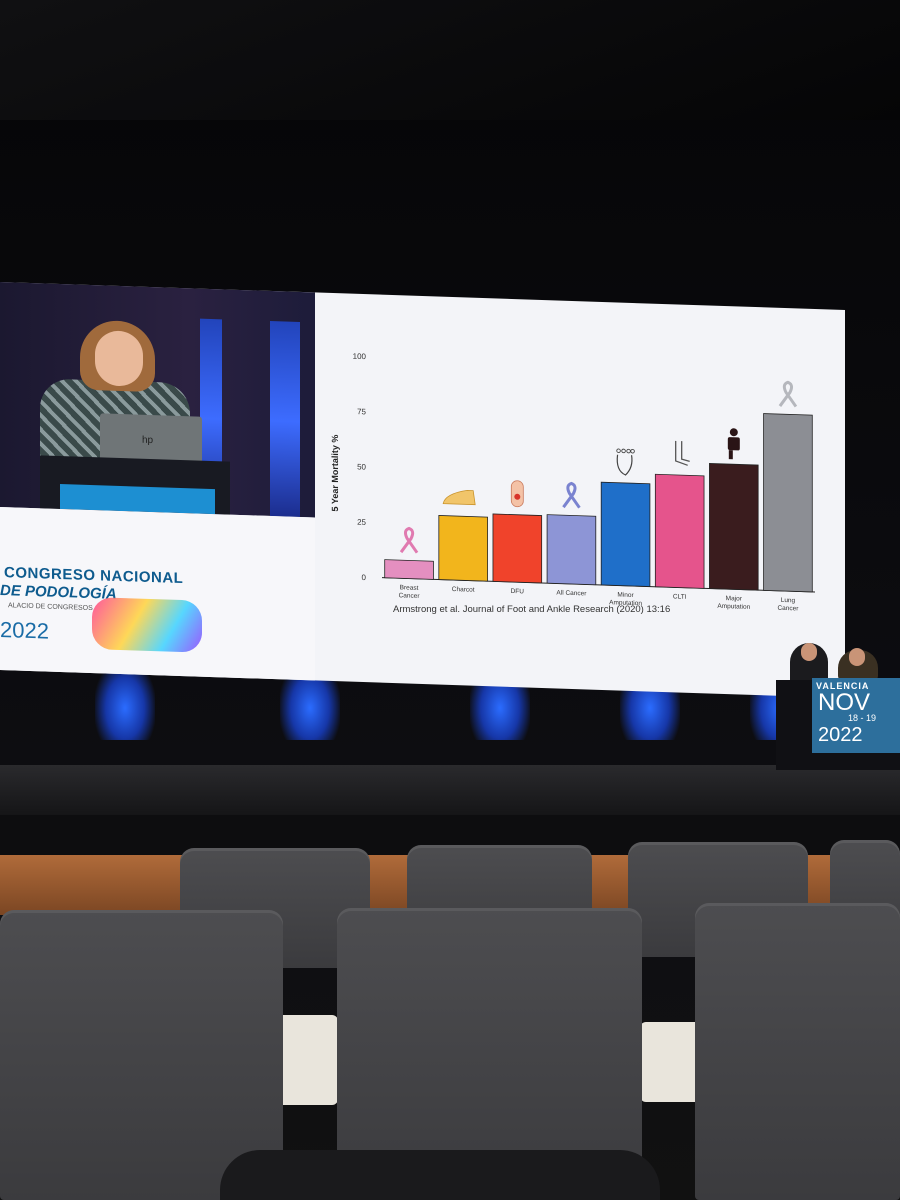  I want to click on y-tick-label: 25, so click(361, 522).